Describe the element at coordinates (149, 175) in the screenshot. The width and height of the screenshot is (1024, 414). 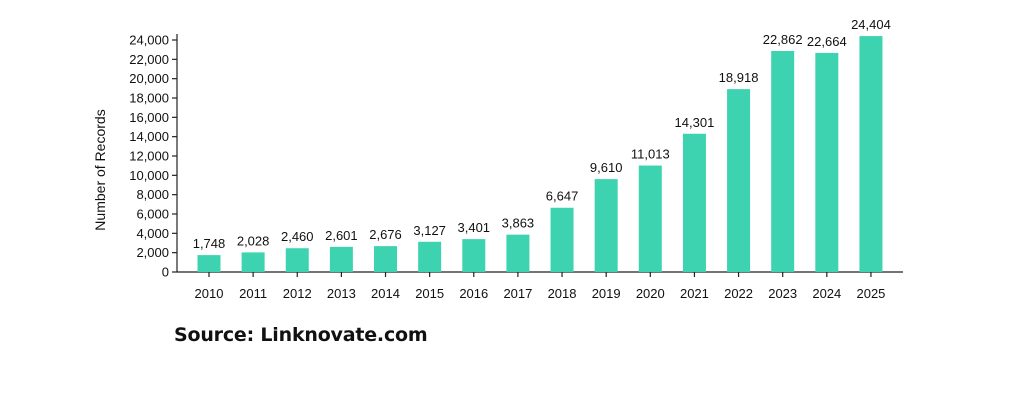
I see `y-tick-label: 10,000` at that location.